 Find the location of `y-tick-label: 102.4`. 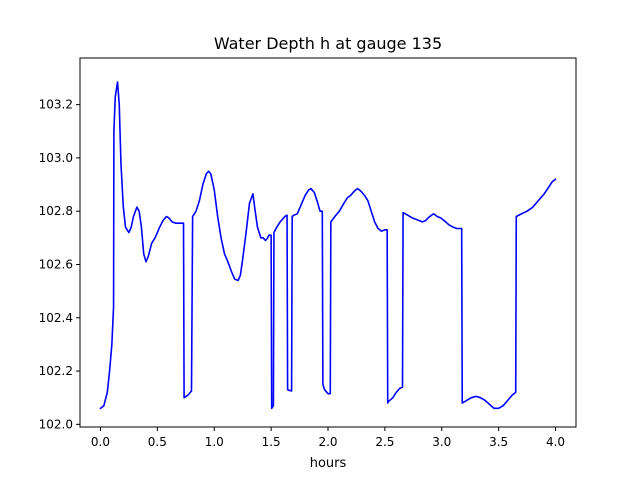

y-tick-label: 102.4 is located at coordinates (56, 318).